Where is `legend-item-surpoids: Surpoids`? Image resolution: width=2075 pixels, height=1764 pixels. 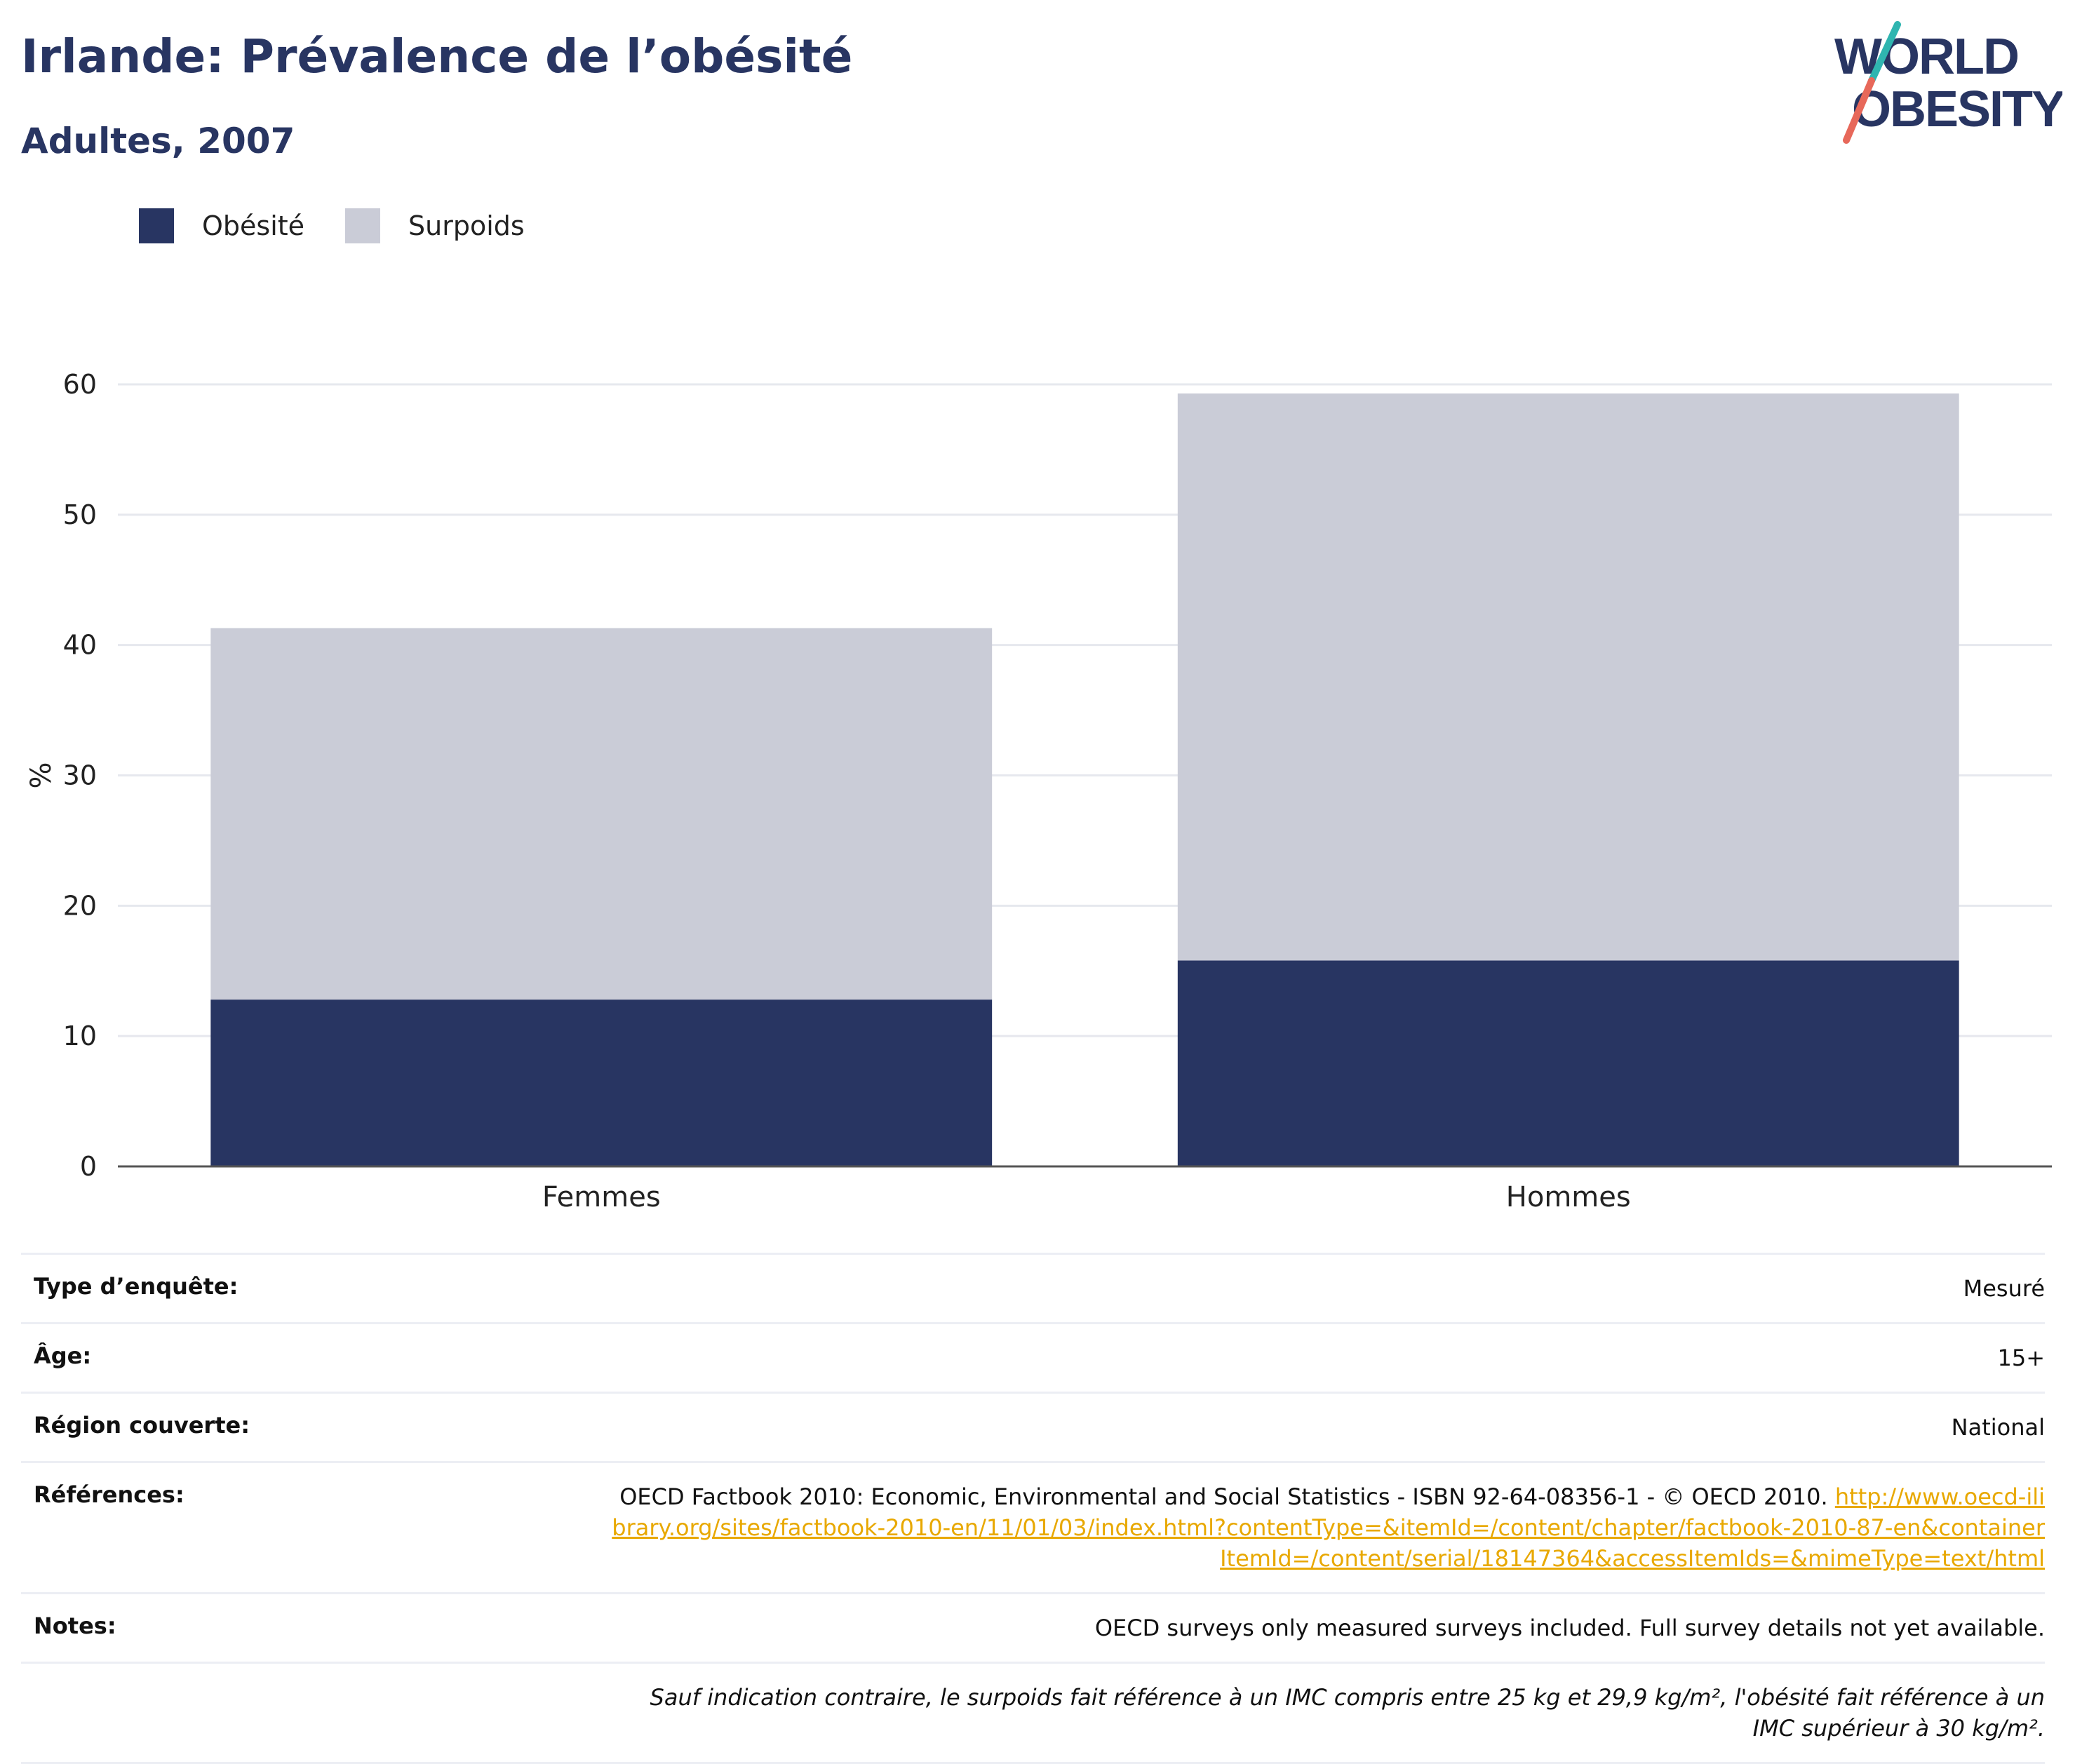 legend-item-surpoids: Surpoids is located at coordinates (435, 226).